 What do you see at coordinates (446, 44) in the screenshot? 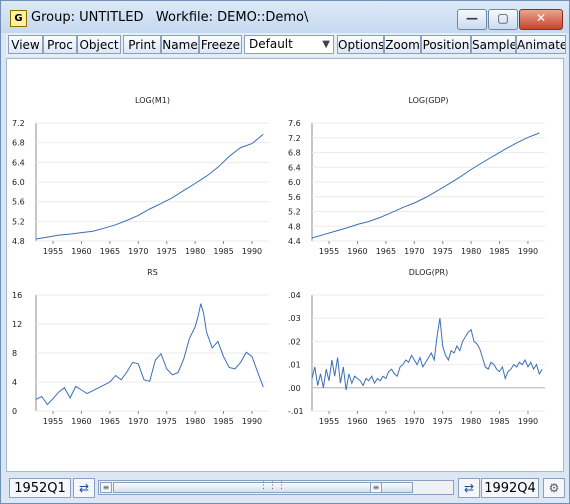
I see `position-button: Position` at bounding box center [446, 44].